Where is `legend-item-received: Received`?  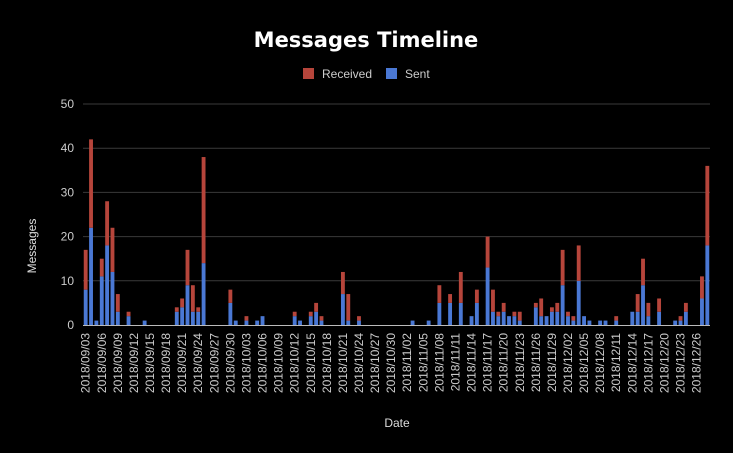 legend-item-received: Received is located at coordinates (337, 74).